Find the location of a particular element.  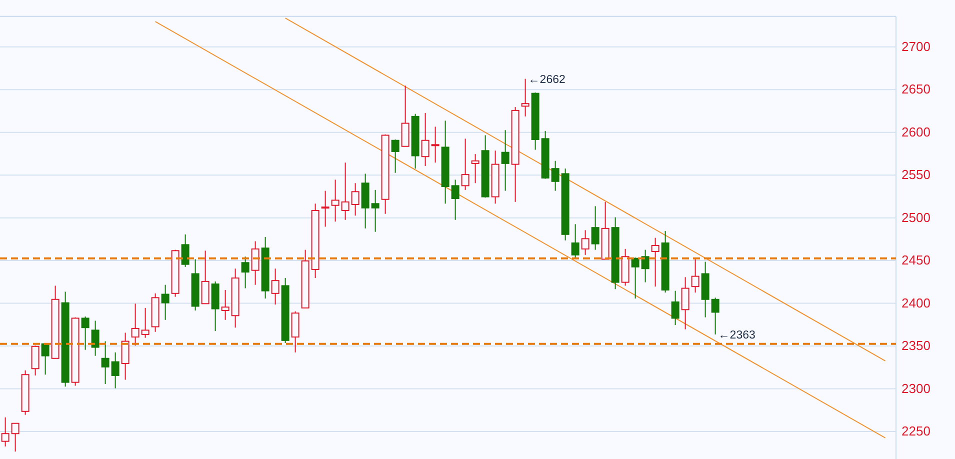

y-tick-label: 2450 is located at coordinates (916, 260).